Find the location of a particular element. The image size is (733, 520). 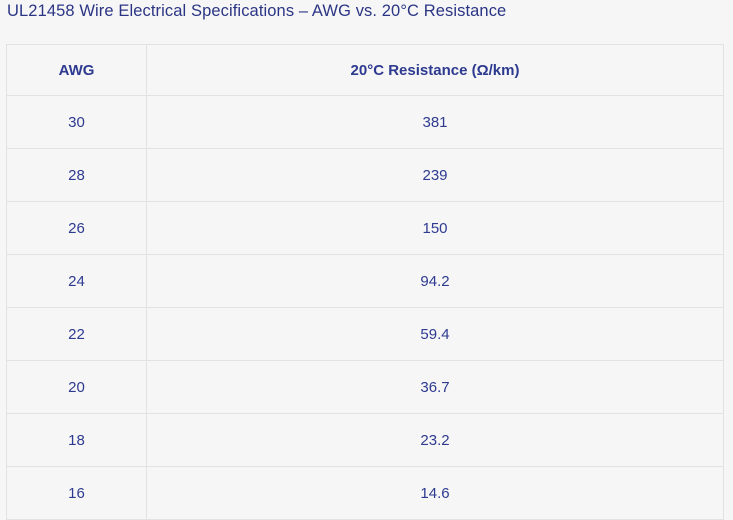

table-row: 18 23.2 is located at coordinates (365, 440).